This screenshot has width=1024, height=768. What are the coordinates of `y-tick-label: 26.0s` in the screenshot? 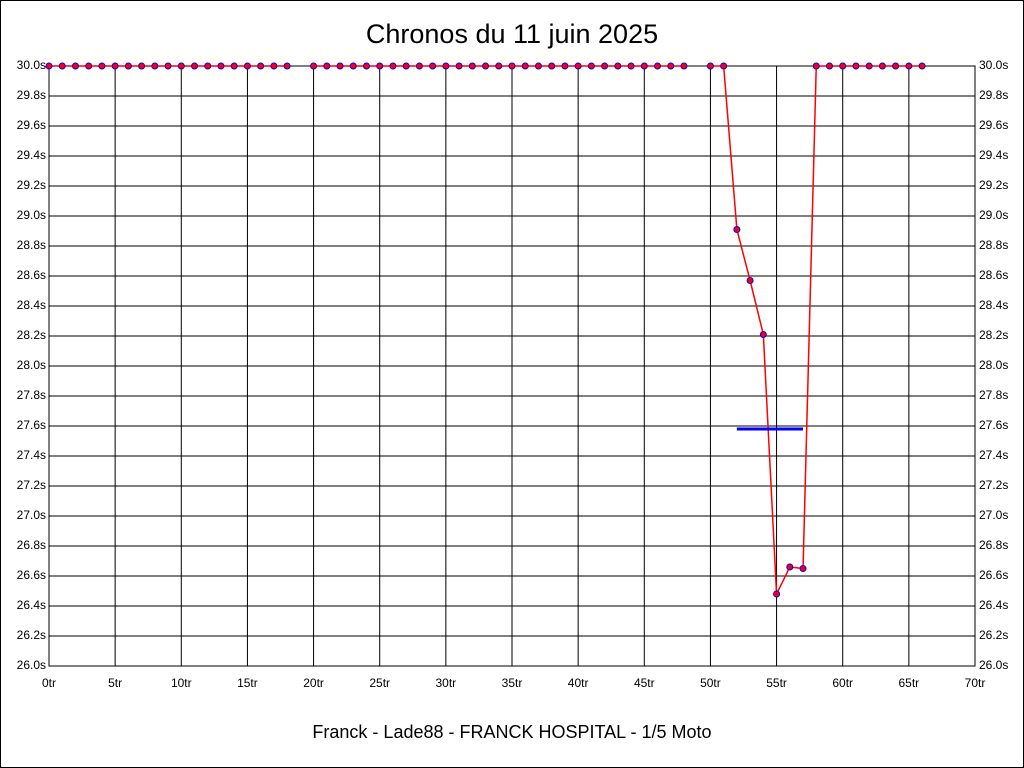 It's located at (31, 665).